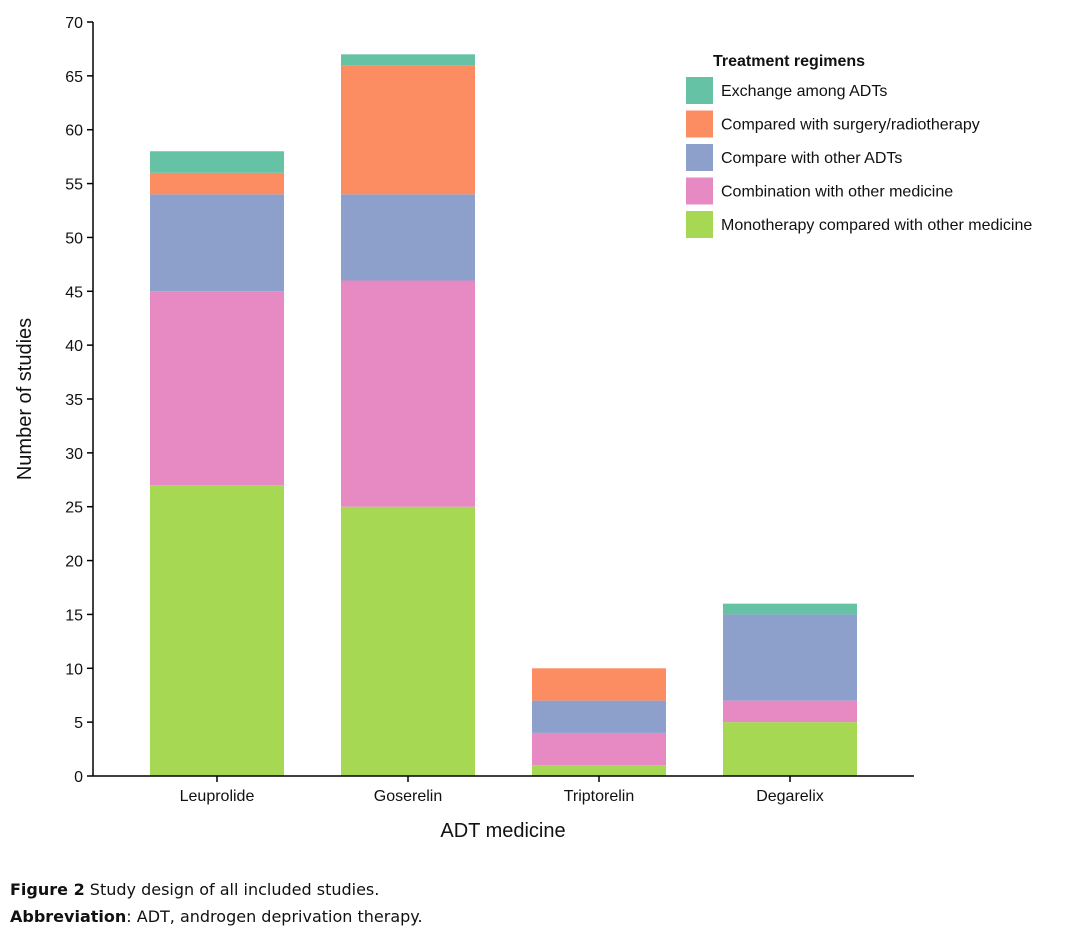  Describe the element at coordinates (217, 796) in the screenshot. I see `x-tick-label: Leuprolide` at that location.